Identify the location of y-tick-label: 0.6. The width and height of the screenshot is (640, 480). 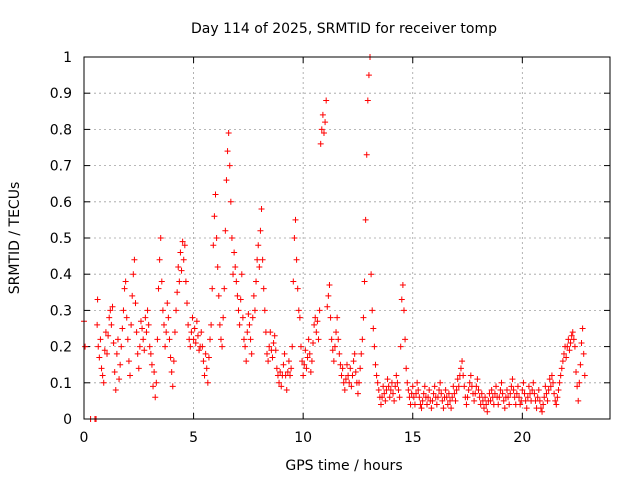
(61, 203).